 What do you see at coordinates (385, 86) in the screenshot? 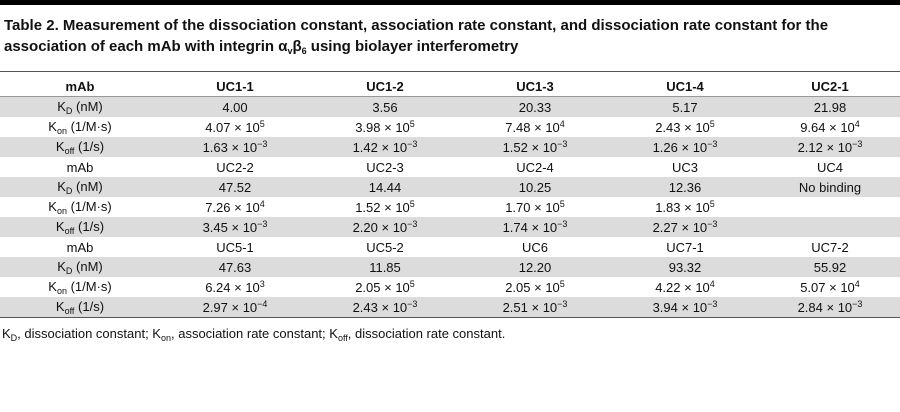
I see `table-cell: UC1-2` at bounding box center [385, 86].